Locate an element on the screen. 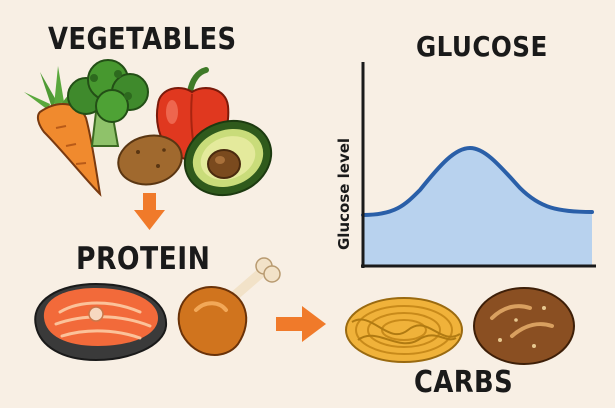 This screenshot has height=408, width=615. glucose-curve-line is located at coordinates (477, 181).